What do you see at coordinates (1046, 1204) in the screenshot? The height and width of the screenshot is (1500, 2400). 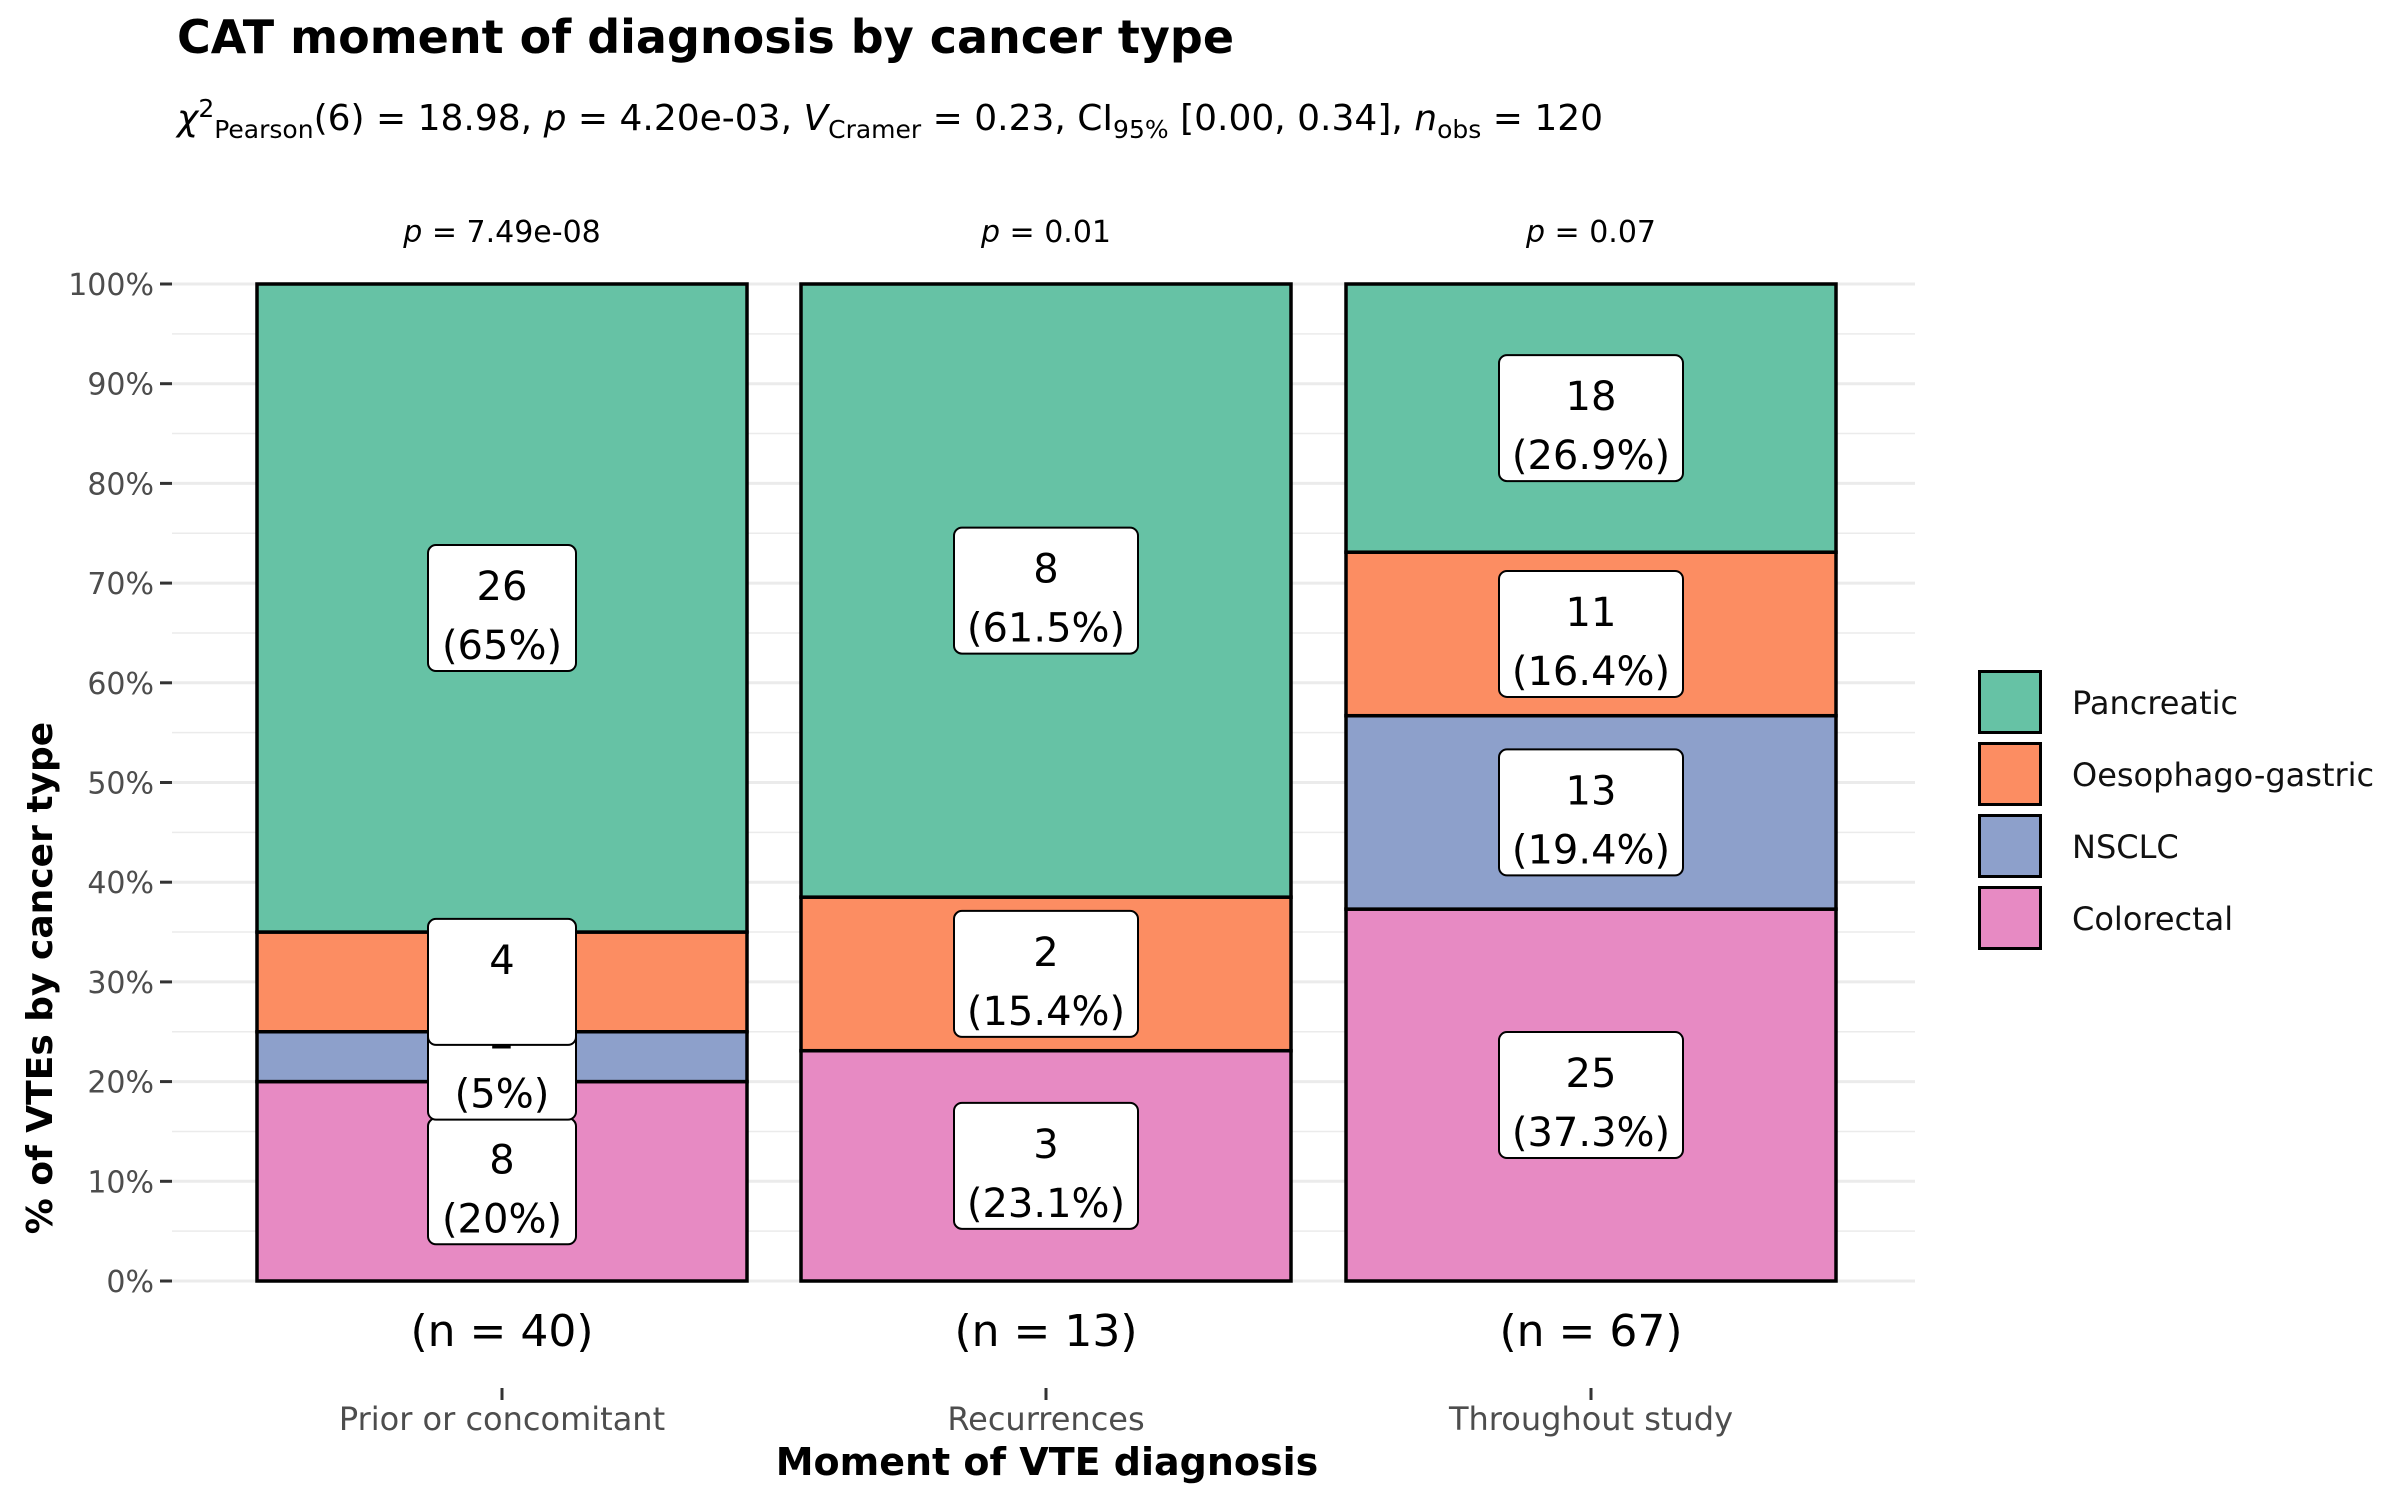 I see `segment-percent-label: (23.1%)` at bounding box center [1046, 1204].